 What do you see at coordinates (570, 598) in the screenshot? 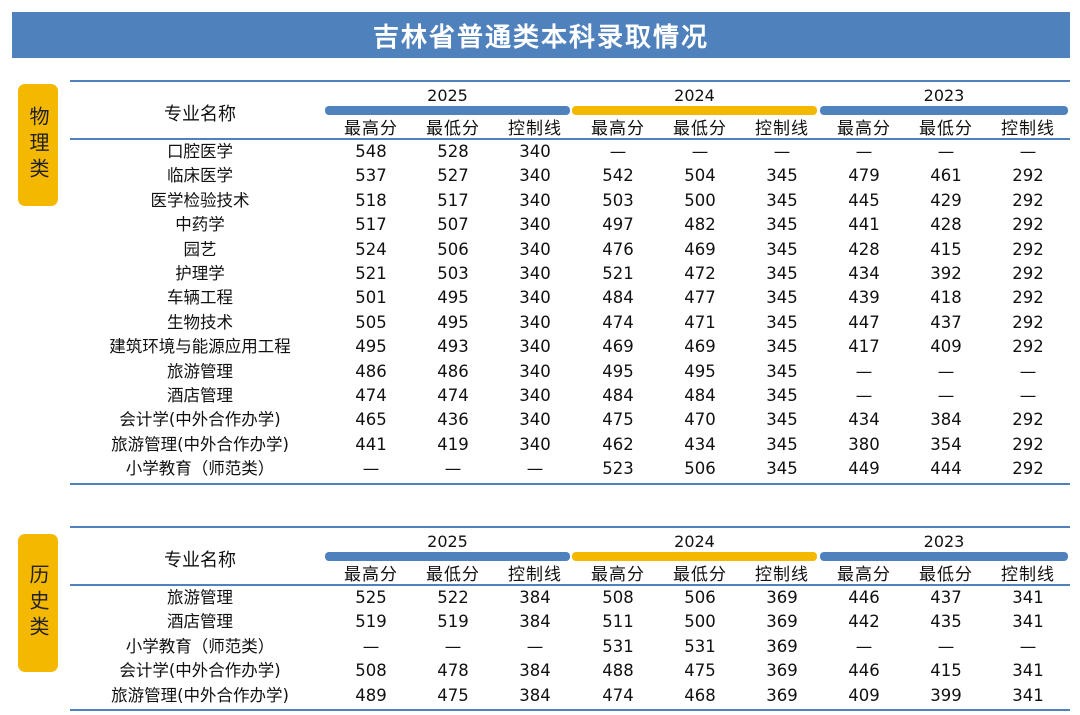
I see `table-row: 旅游管理 525 522 384 508 506 369 446 437 341` at bounding box center [570, 598].